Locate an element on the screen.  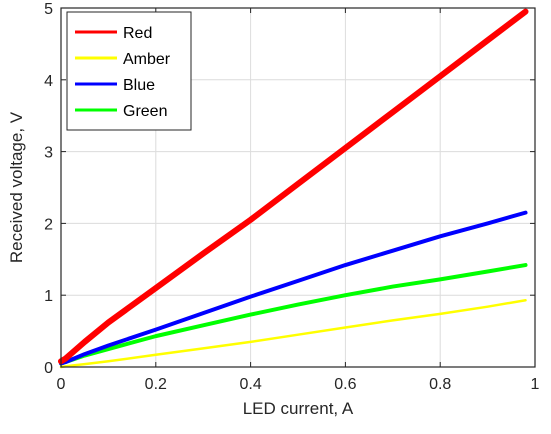
legend: Red Amber Blue Green is located at coordinates (129, 71).